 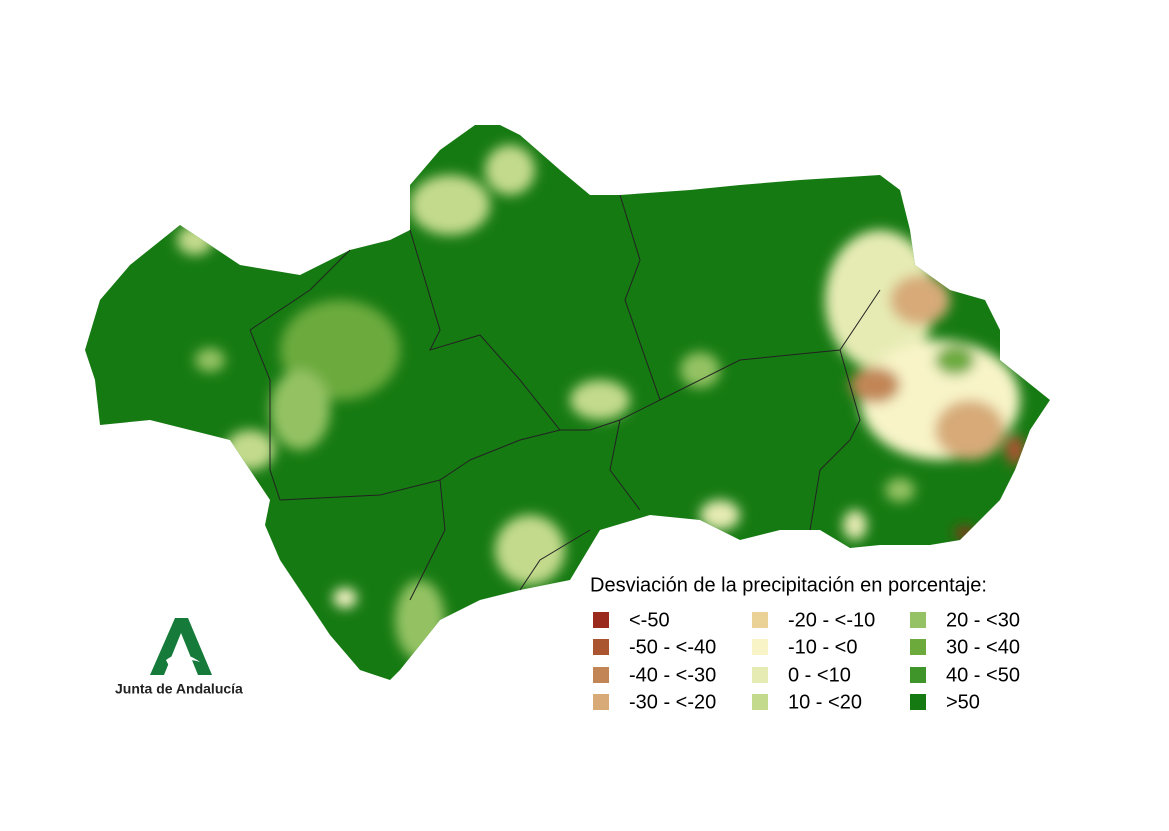 I want to click on legend-label: -20 - <-10, so click(x=831, y=620).